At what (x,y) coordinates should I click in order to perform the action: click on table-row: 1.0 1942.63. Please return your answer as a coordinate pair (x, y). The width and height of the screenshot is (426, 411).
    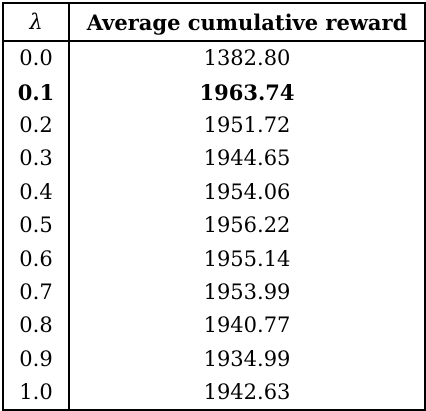
    Looking at the image, I should click on (214, 393).